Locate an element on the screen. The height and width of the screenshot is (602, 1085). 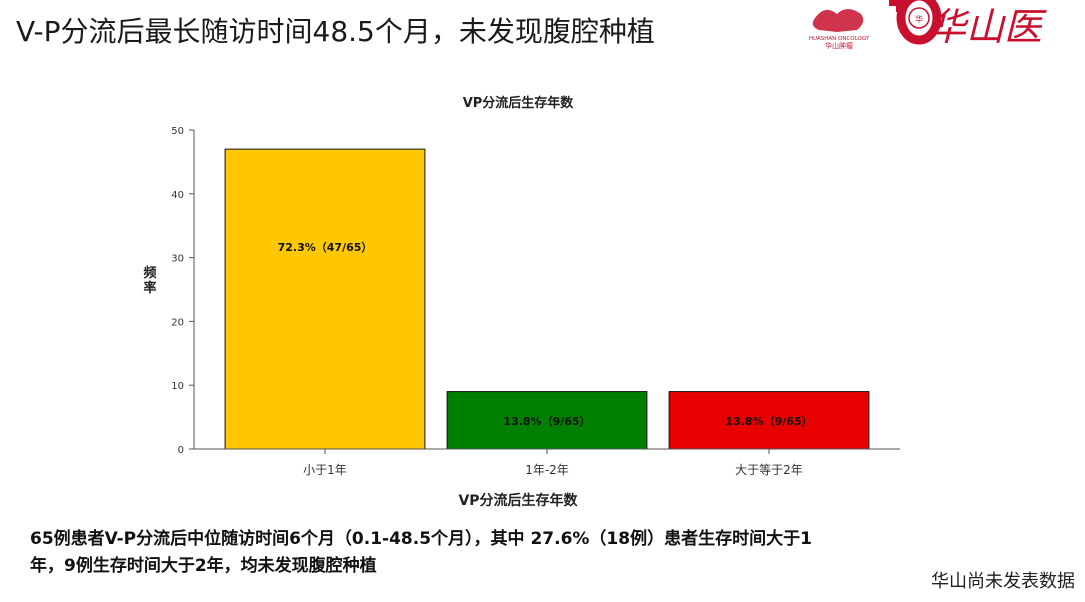
logo-graphic: HUASHAN ONCOLOGY 华山肿瘤 华 华山医 is located at coordinates (928, 25).